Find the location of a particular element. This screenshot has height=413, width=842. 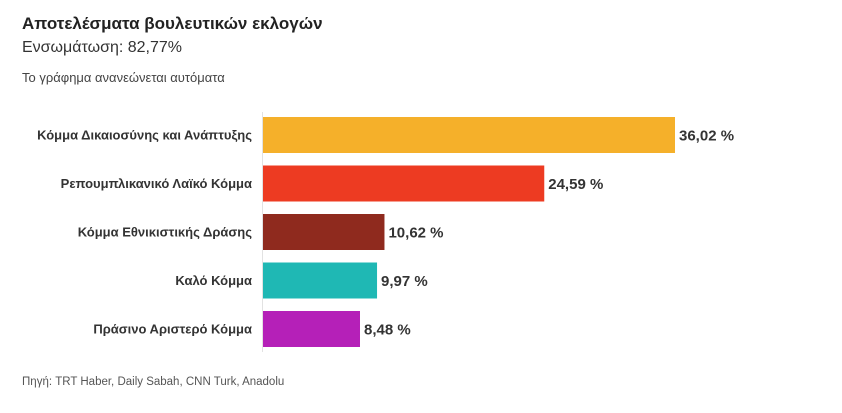

value-label: 8,48 % is located at coordinates (387, 330).